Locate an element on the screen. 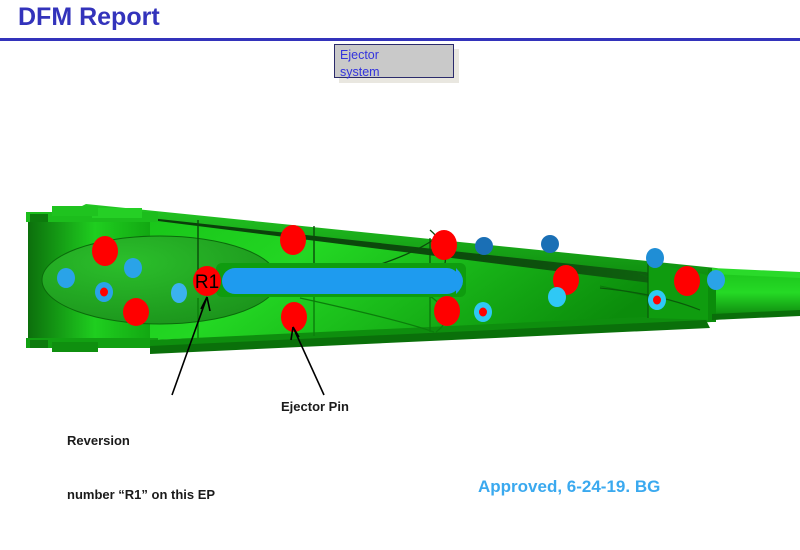 The height and width of the screenshot is (550, 800). annotation-reversion: Reversion number “R1” on this EP is located at coordinates (141, 459).